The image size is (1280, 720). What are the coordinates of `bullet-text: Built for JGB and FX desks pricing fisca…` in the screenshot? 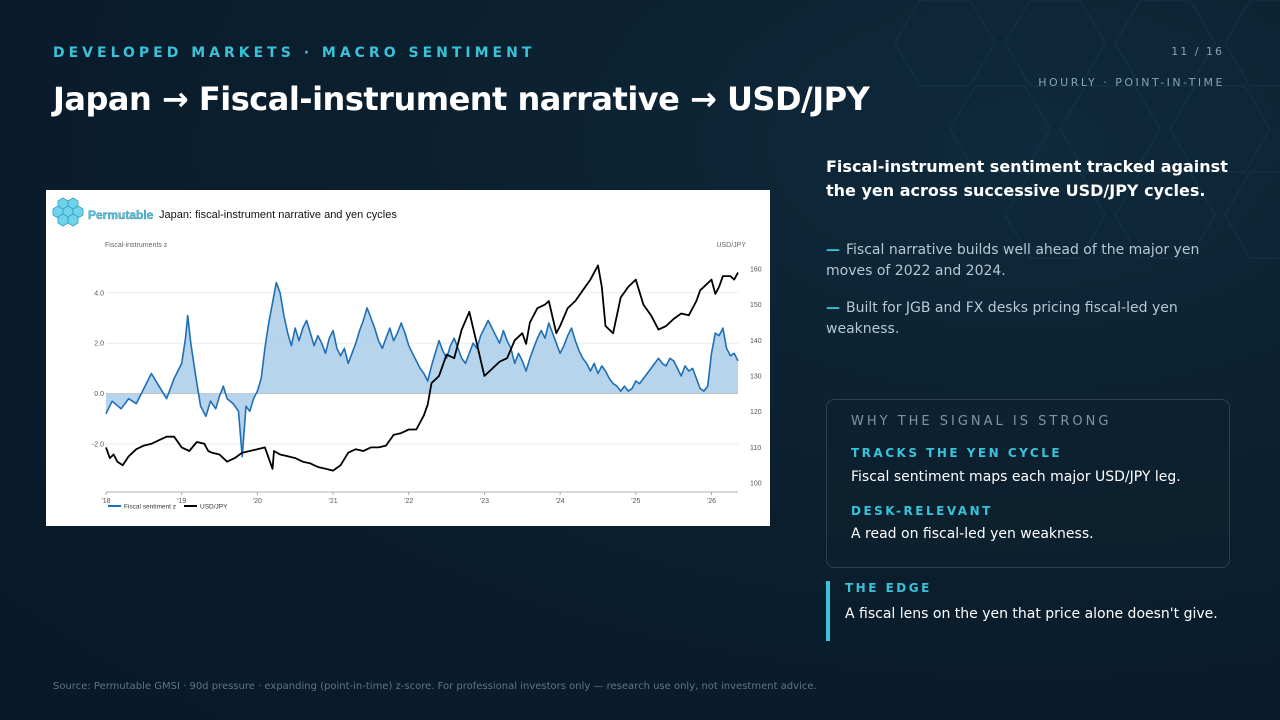 It's located at (1002, 318).